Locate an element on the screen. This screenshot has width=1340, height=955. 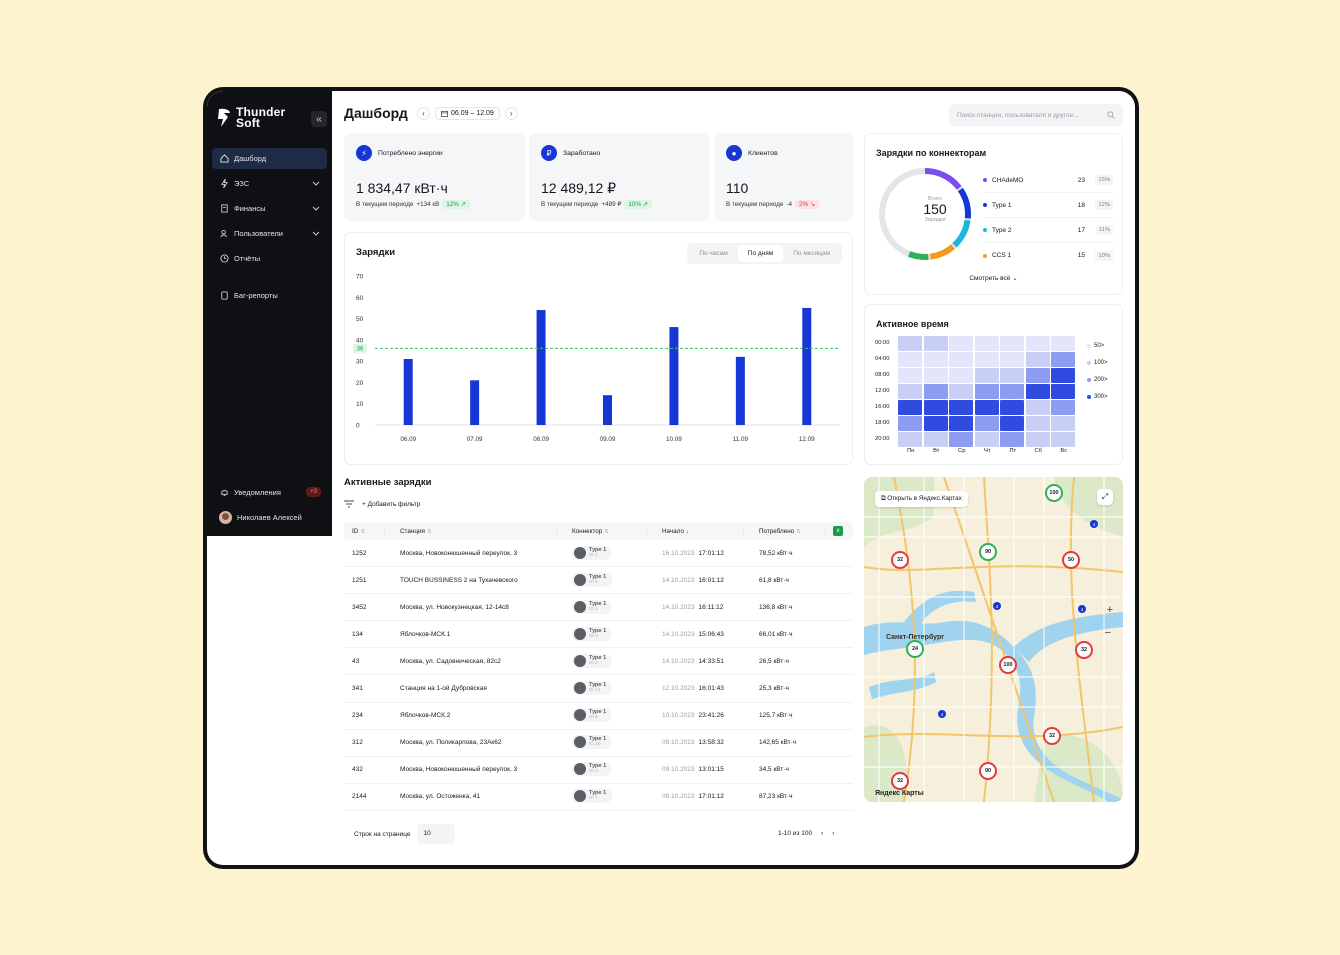
rows-per-page-select: 10 is located at coordinates (435, 834).